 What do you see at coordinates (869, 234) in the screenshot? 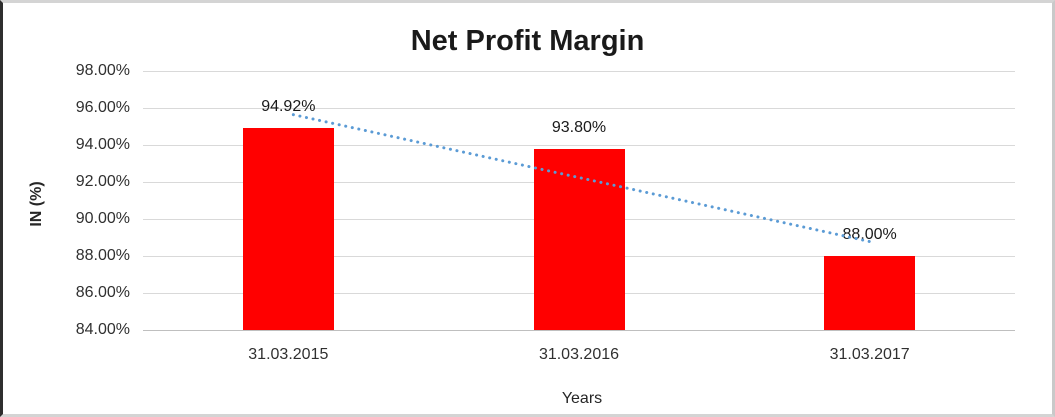
I see `bar-data-label: 88.00%` at bounding box center [869, 234].